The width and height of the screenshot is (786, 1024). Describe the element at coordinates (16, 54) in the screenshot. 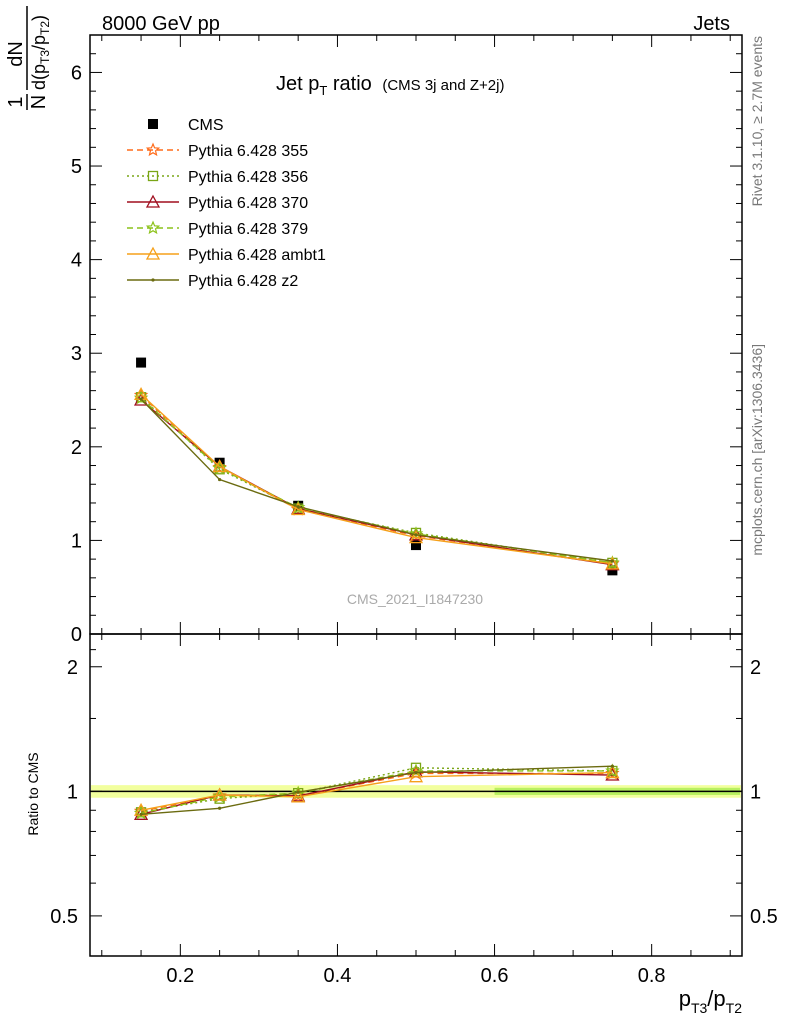

I see `y-d-num: dN` at that location.